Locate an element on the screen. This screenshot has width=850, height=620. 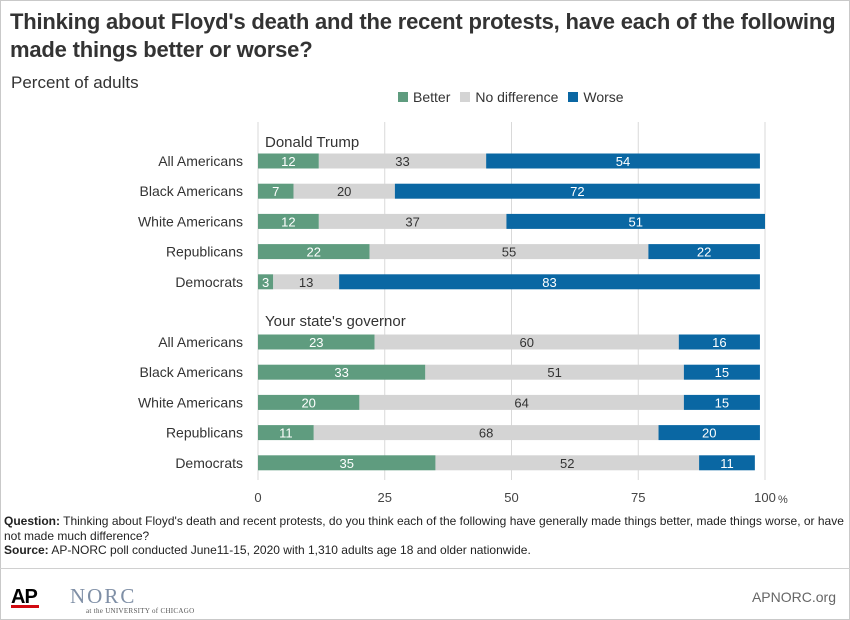
site-url: APNORC.org is located at coordinates (793, 597).